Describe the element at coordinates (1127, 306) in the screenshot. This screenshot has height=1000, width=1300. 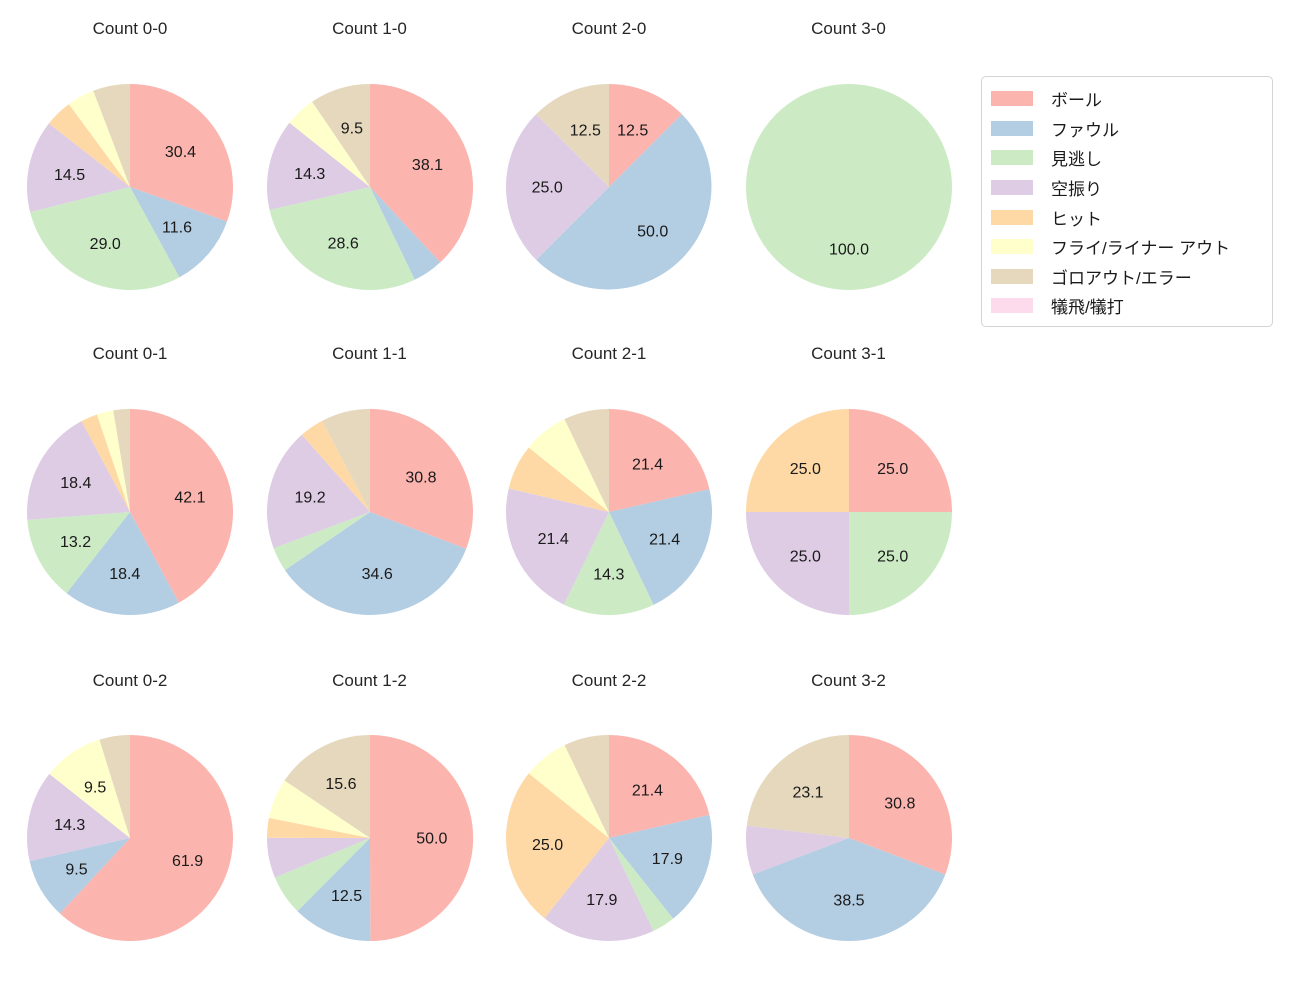
I see `legend-item-sac-fly-bunt: 犠飛/犠打` at that location.